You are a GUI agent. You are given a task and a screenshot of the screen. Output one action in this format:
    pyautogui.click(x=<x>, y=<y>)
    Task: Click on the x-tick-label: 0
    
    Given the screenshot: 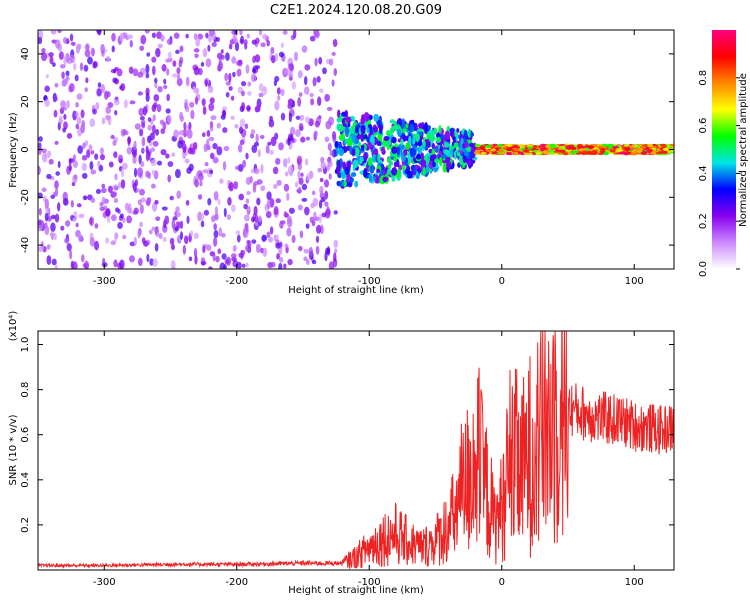 What is the action you would take?
    pyautogui.click(x=502, y=281)
    